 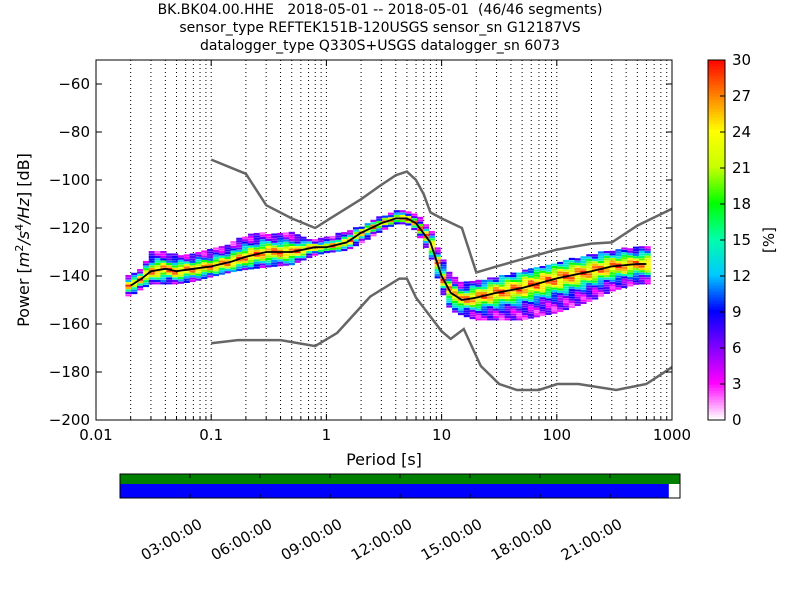 I want to click on colorbar-tick-label: 18, so click(x=741, y=204).